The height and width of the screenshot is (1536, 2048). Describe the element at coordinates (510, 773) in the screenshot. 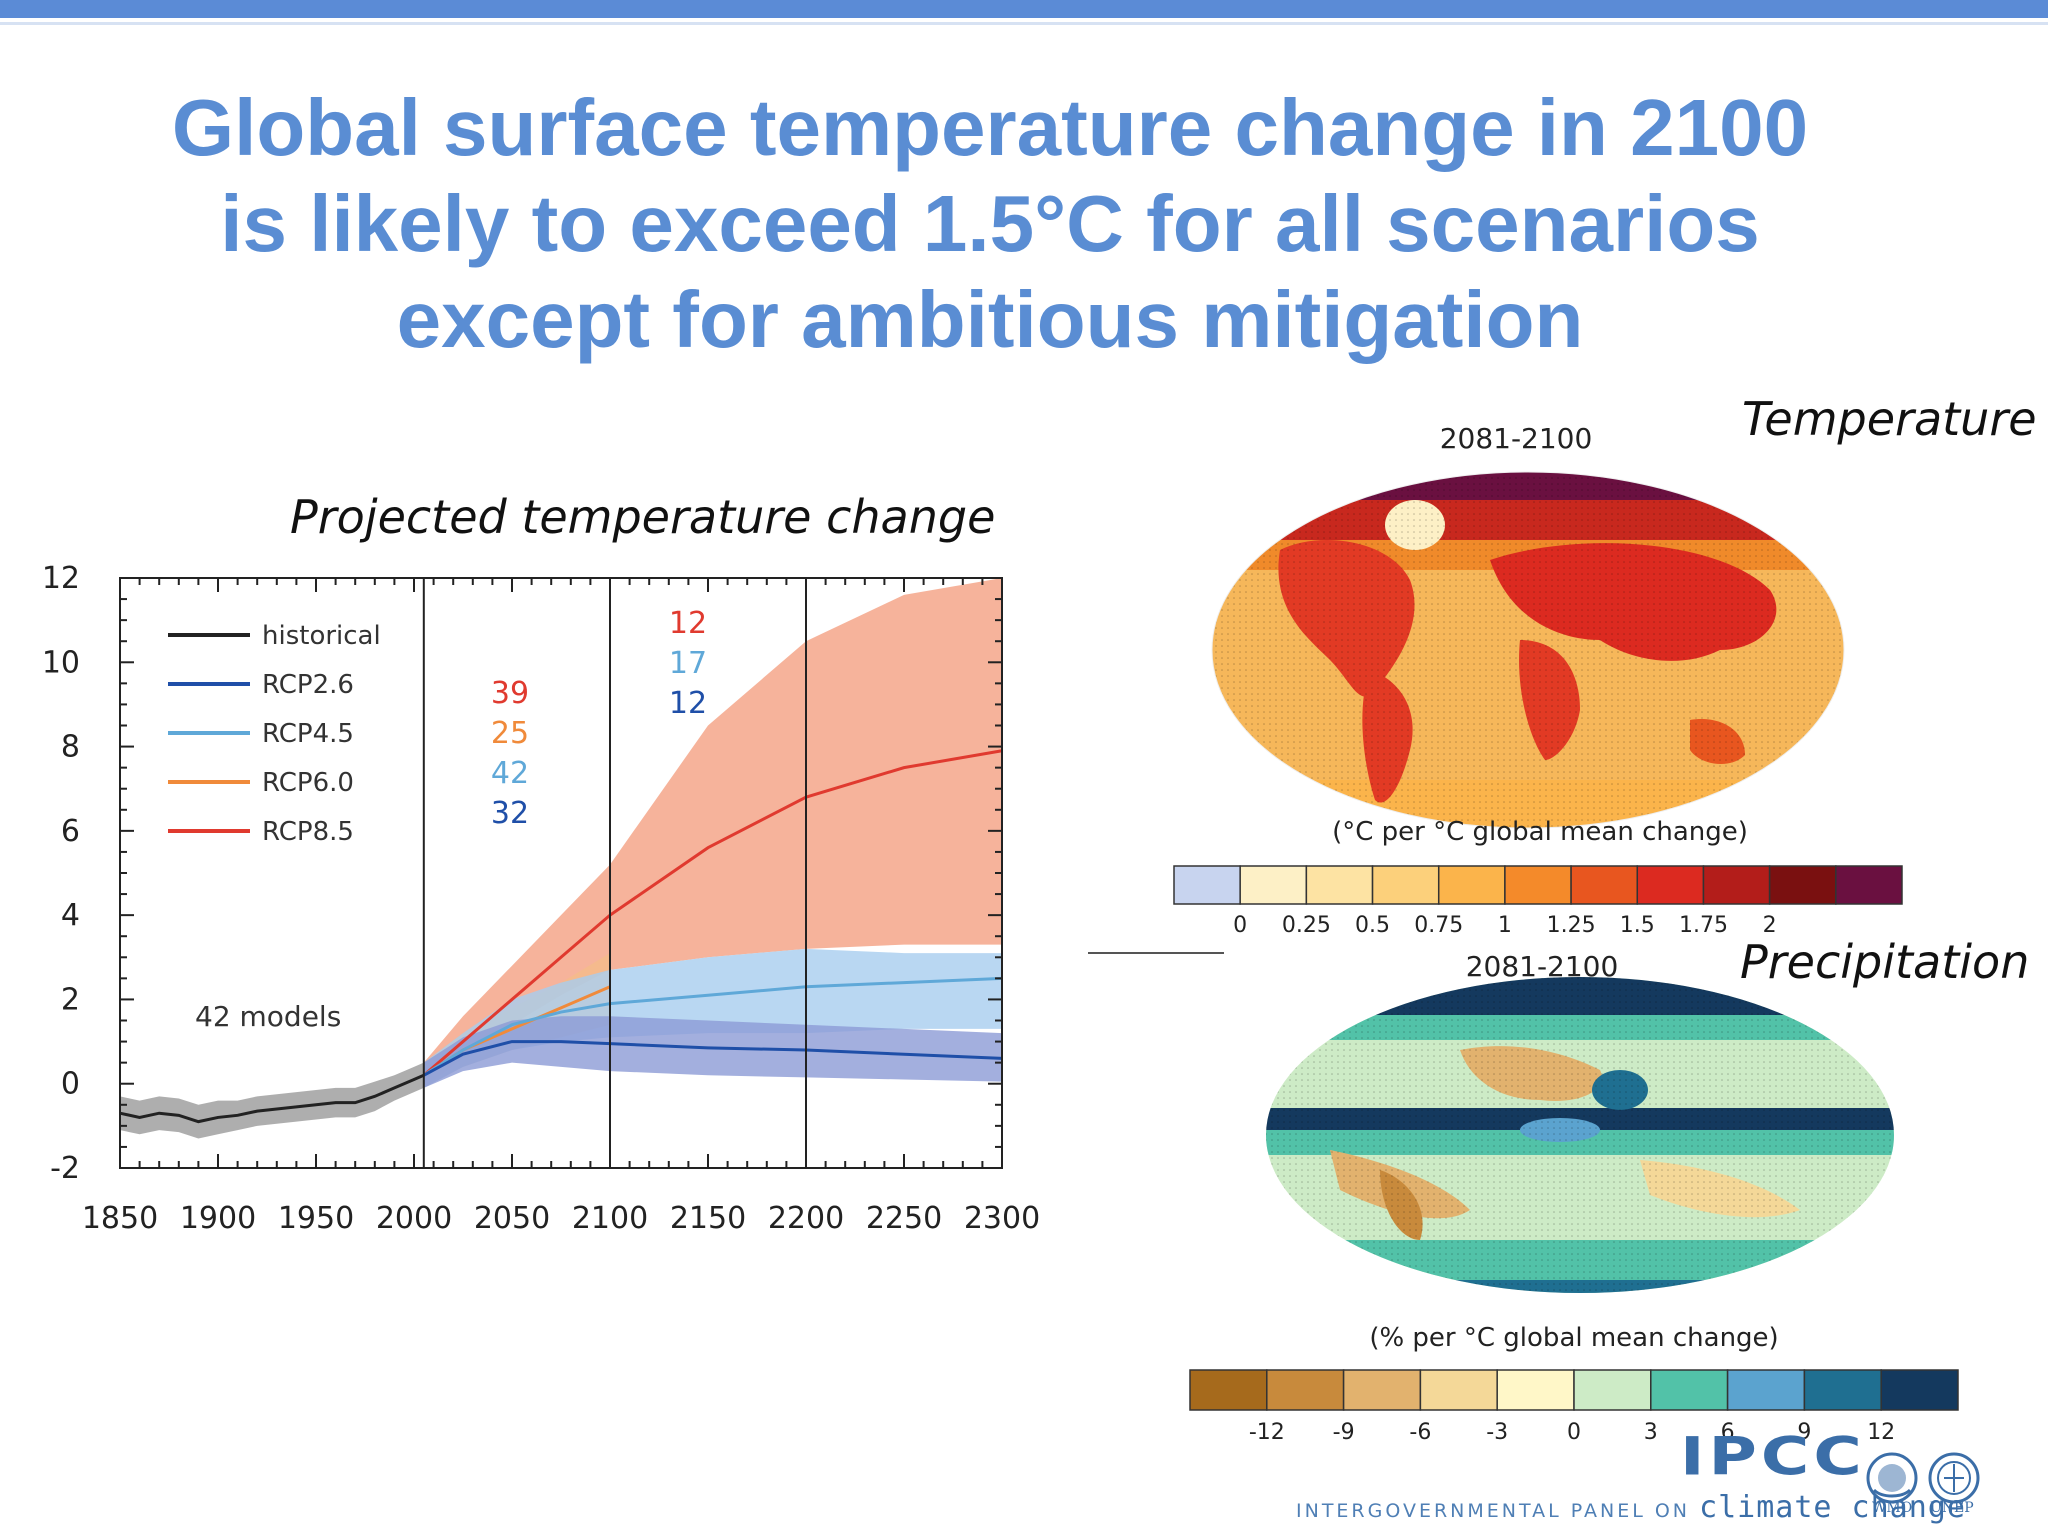

I see `model-count-2100: 42` at that location.